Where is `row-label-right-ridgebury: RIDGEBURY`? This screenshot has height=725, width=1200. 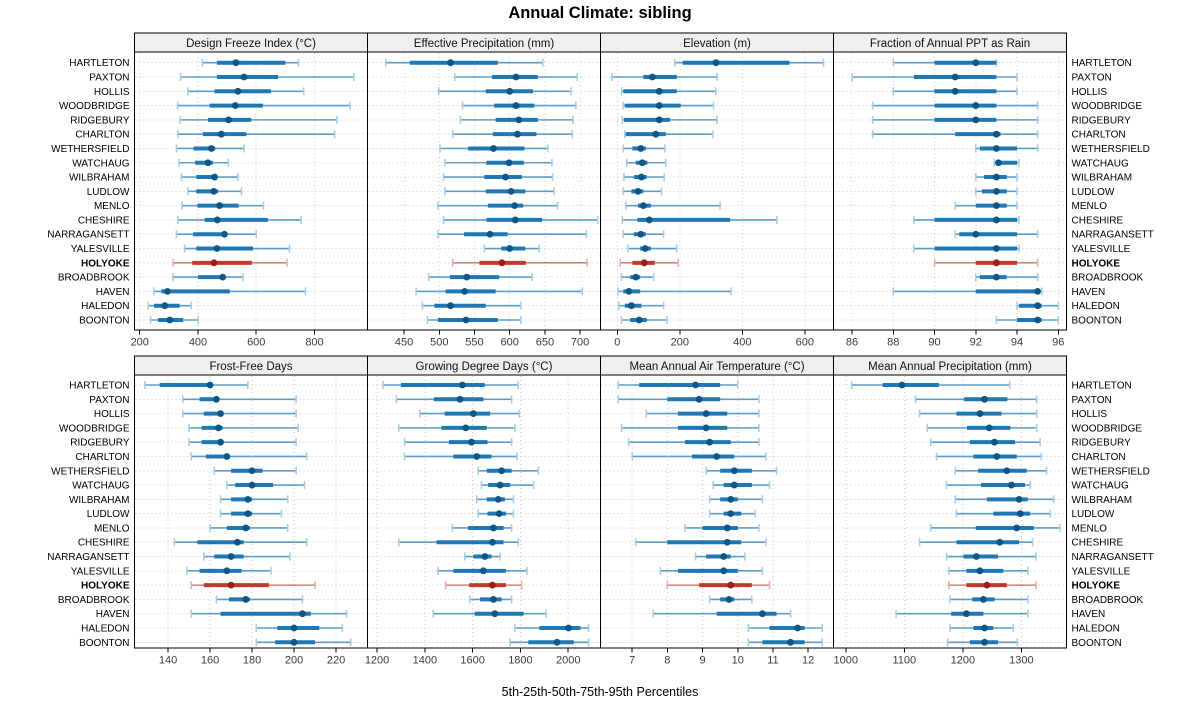 row-label-right-ridgebury: RIDGEBURY is located at coordinates (1102, 443).